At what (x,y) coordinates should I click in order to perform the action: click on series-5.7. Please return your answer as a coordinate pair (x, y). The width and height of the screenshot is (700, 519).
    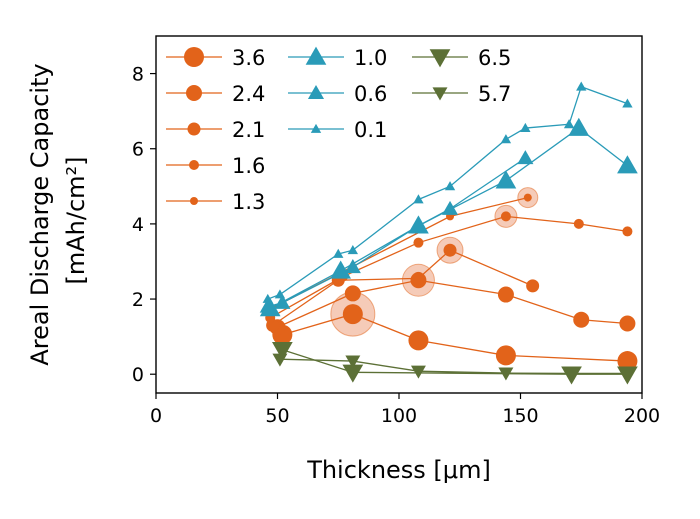
    Looking at the image, I should click on (453, 367).